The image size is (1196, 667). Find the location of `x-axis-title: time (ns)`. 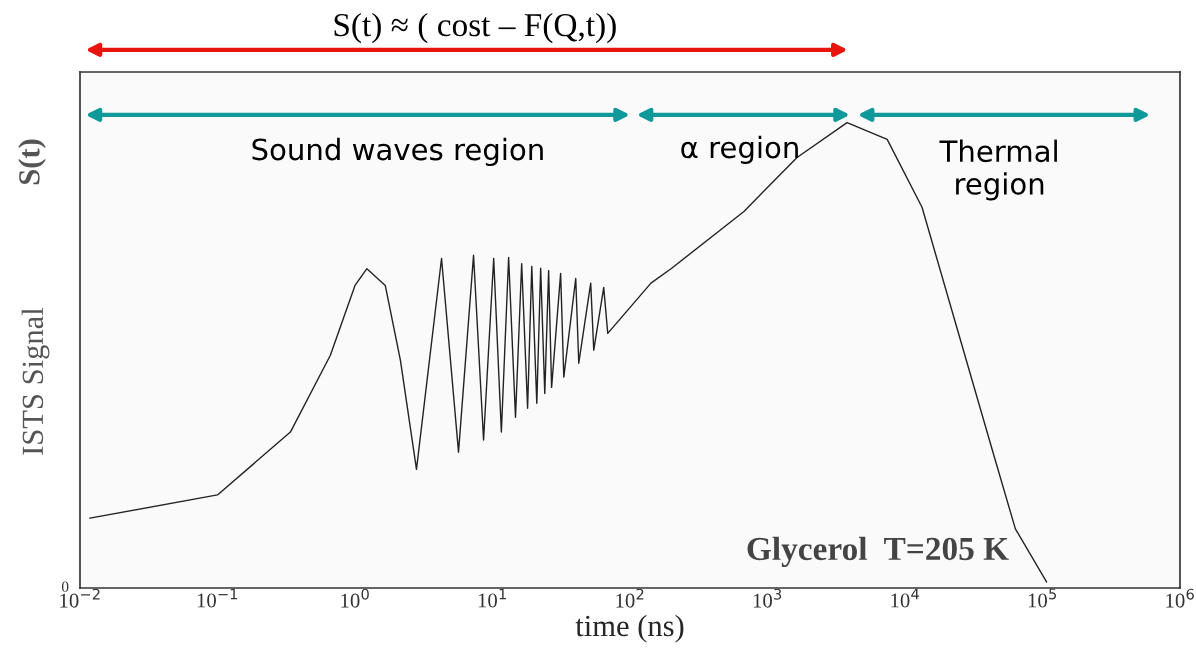

x-axis-title: time (ns) is located at coordinates (629, 628).